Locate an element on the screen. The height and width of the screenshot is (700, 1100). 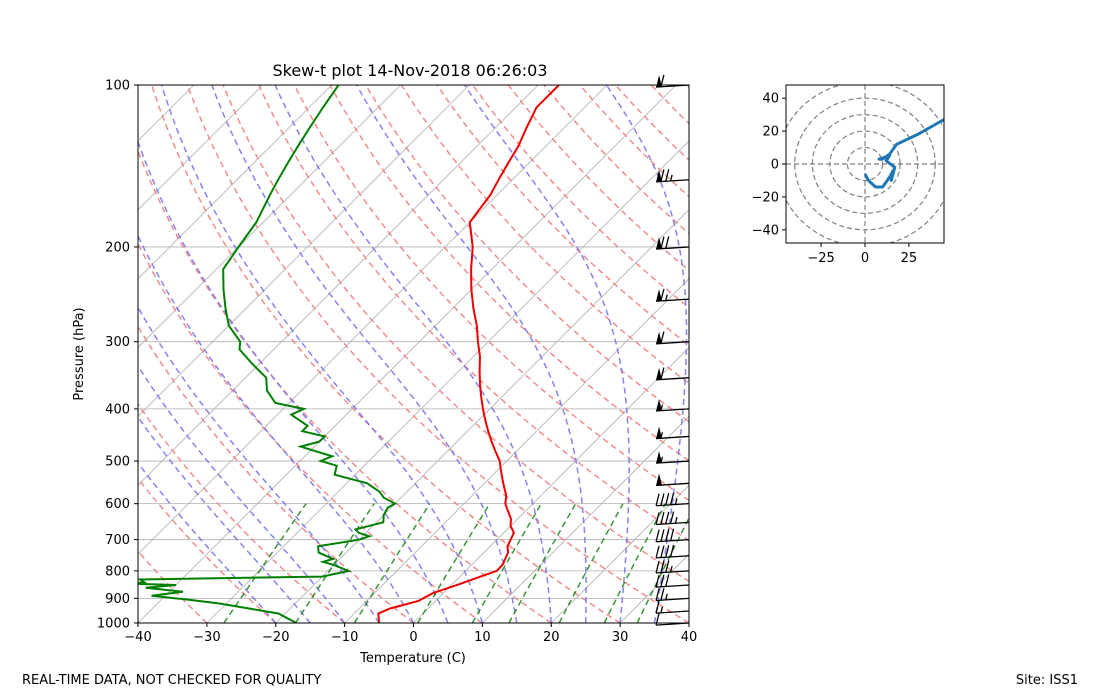
x-tick-label: 30 is located at coordinates (620, 637).